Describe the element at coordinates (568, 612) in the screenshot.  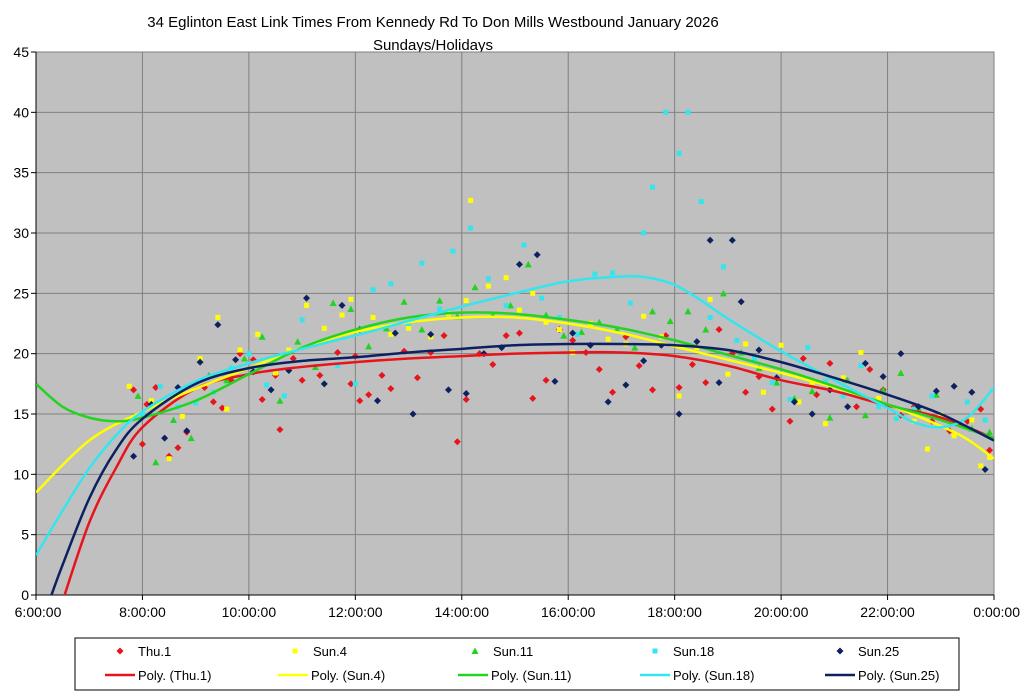
I see `x-tick-label: 16:00:00` at that location.